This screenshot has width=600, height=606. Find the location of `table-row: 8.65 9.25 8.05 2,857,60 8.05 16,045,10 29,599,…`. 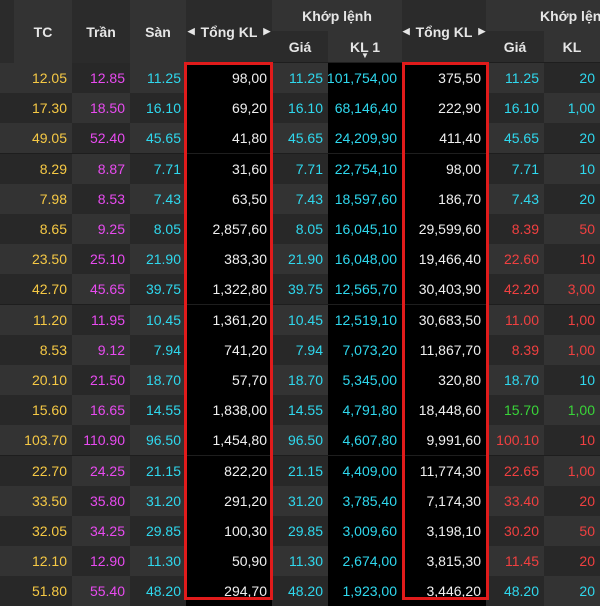

table-row: 8.65 9.25 8.05 2,857,60 8.05 16,045,10 29,599,… is located at coordinates (300, 229).